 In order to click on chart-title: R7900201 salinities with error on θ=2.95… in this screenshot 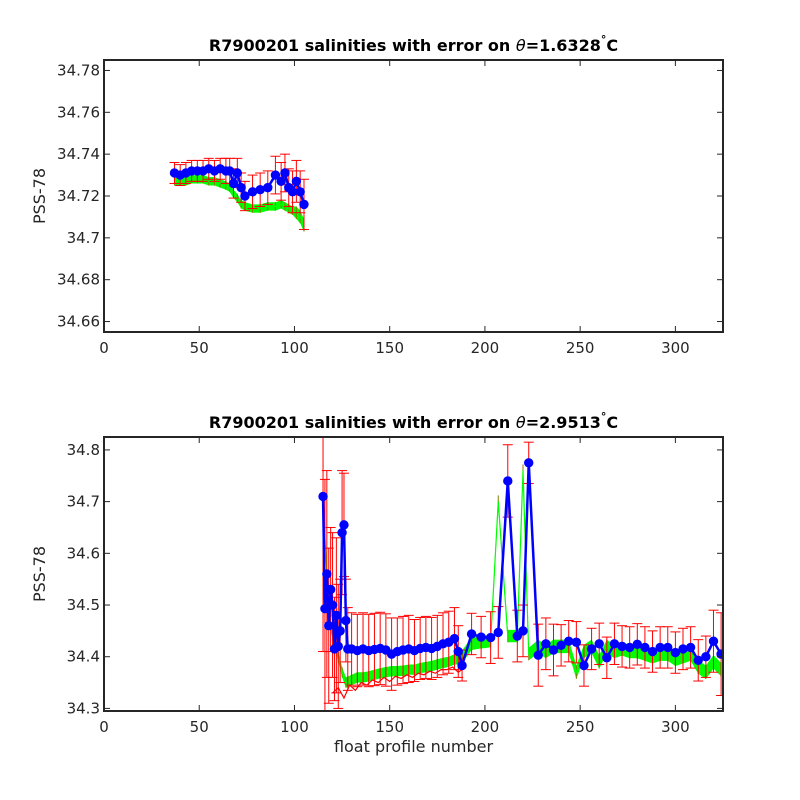, I will do `click(413, 421)`.